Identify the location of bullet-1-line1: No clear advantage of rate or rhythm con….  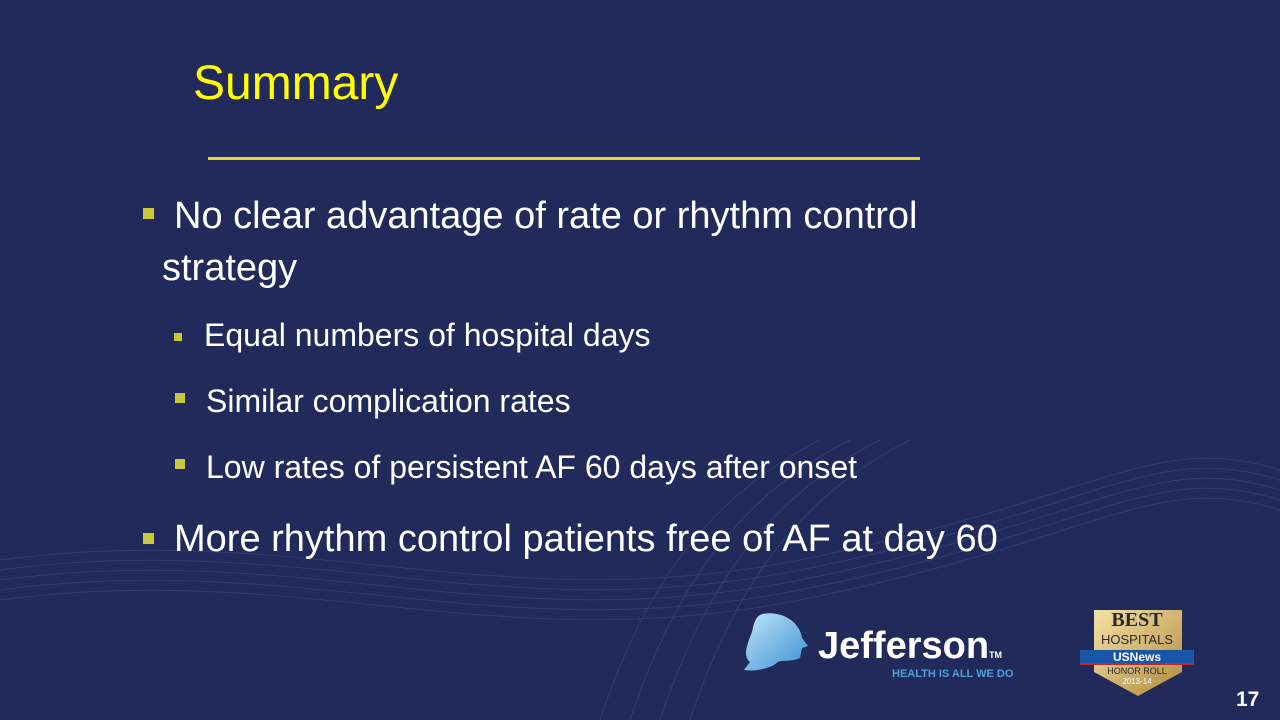
(546, 216).